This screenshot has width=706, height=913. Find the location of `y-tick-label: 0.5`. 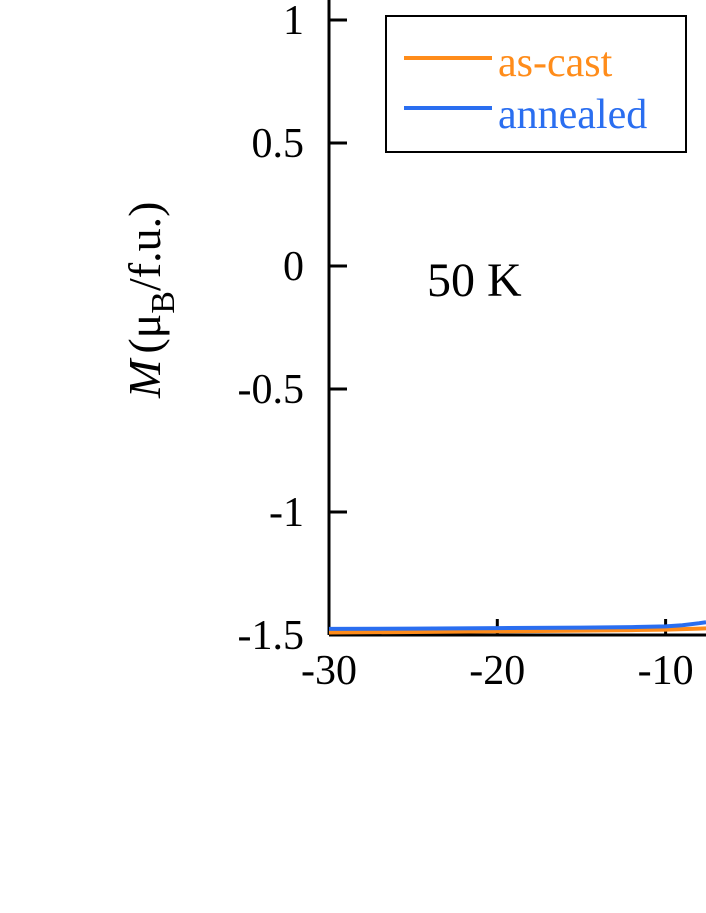

y-tick-label: 0.5 is located at coordinates (278, 144).